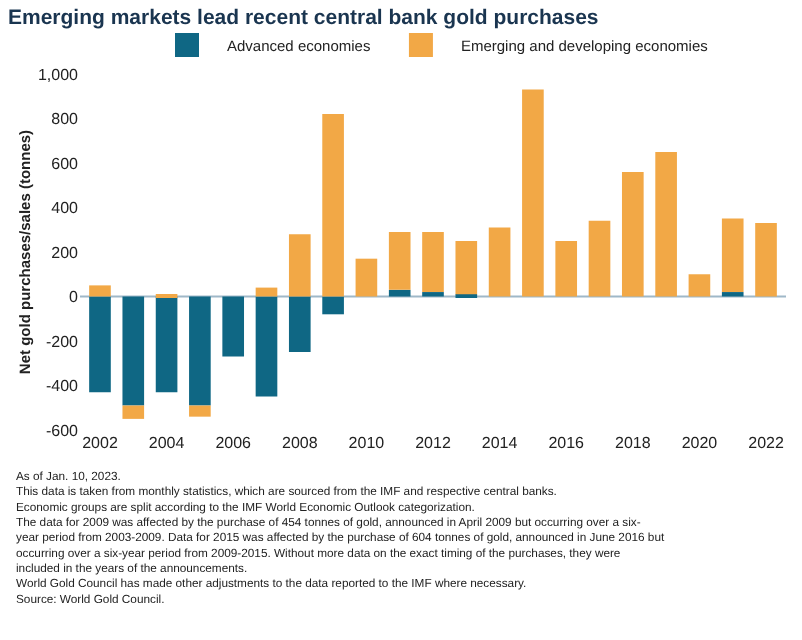 The image size is (802, 640). Describe the element at coordinates (100, 443) in the screenshot. I see `x-tick-label: 2002` at that location.